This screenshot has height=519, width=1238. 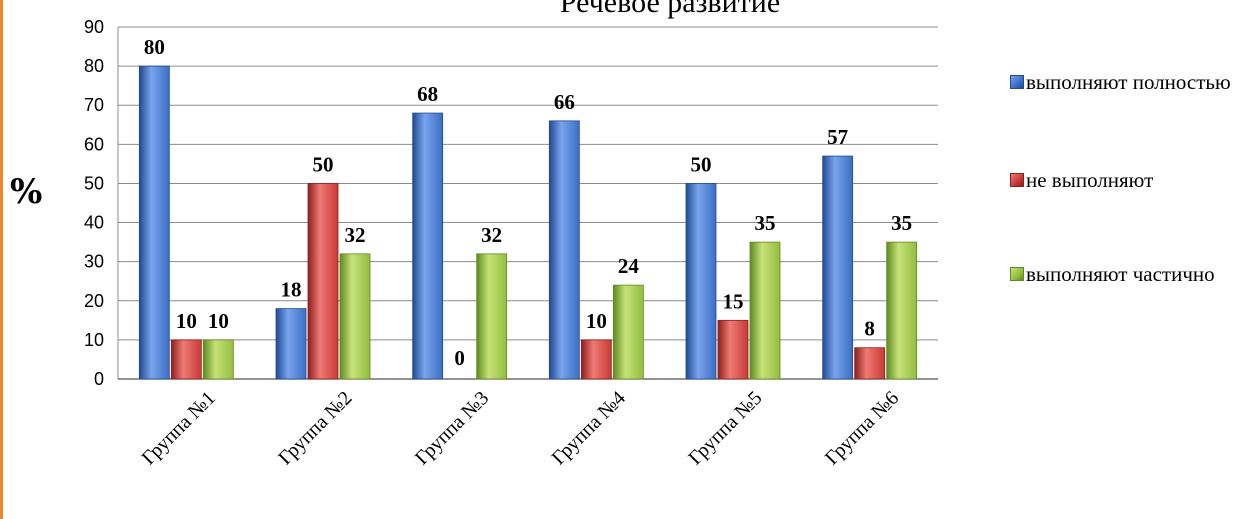 What do you see at coordinates (564, 102) in the screenshot?
I see `data-label: 66` at bounding box center [564, 102].